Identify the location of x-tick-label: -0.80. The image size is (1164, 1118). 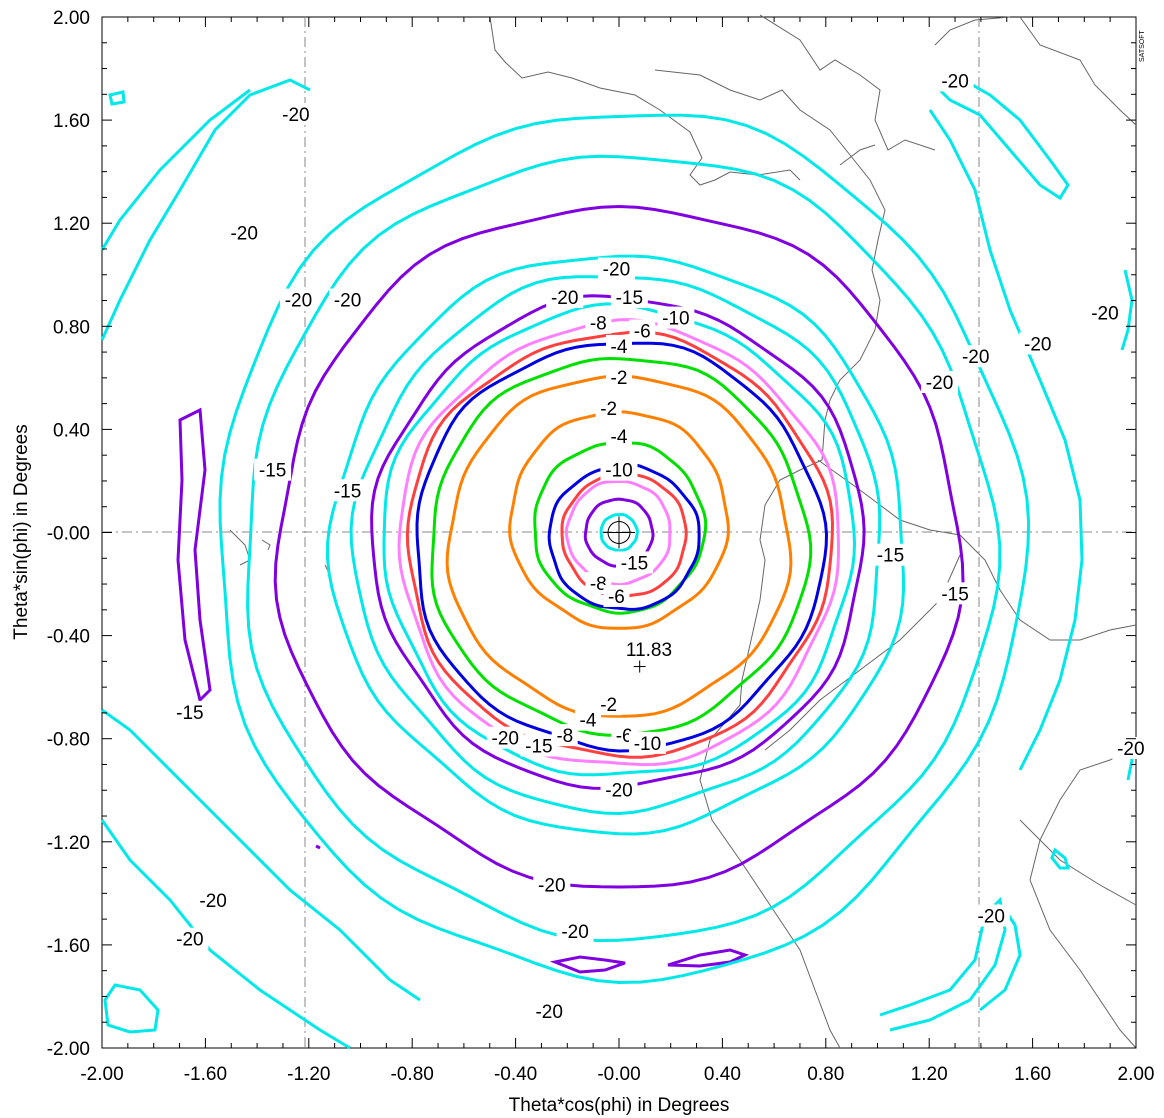
(412, 1074).